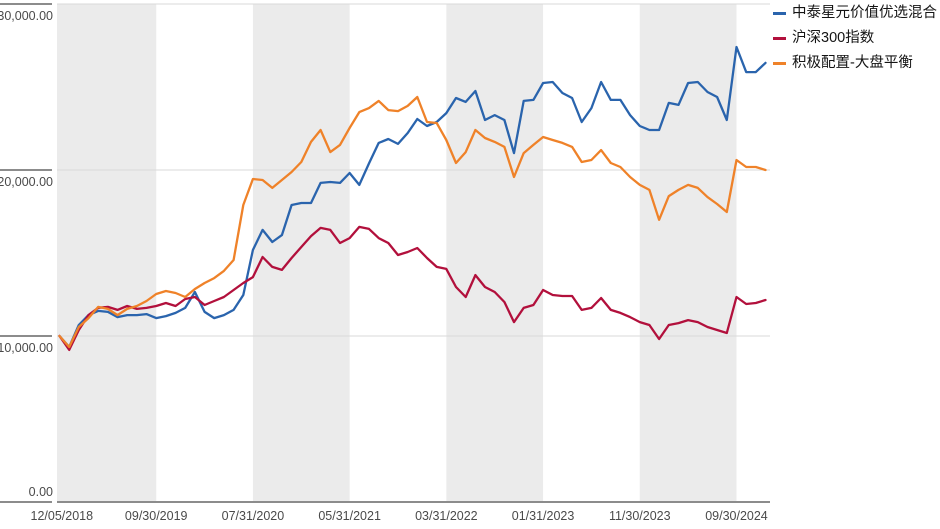 This screenshot has height=529, width=940. Describe the element at coordinates (156, 516) in the screenshot. I see `x-axis-label: 09/30/2019` at that location.